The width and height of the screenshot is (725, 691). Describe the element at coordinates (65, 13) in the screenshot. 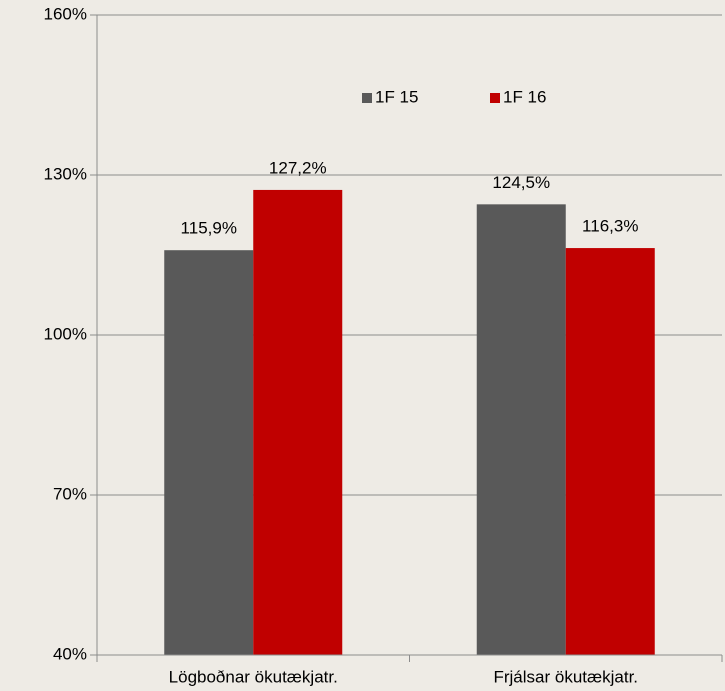

I see `y-tick-label: 160%` at that location.